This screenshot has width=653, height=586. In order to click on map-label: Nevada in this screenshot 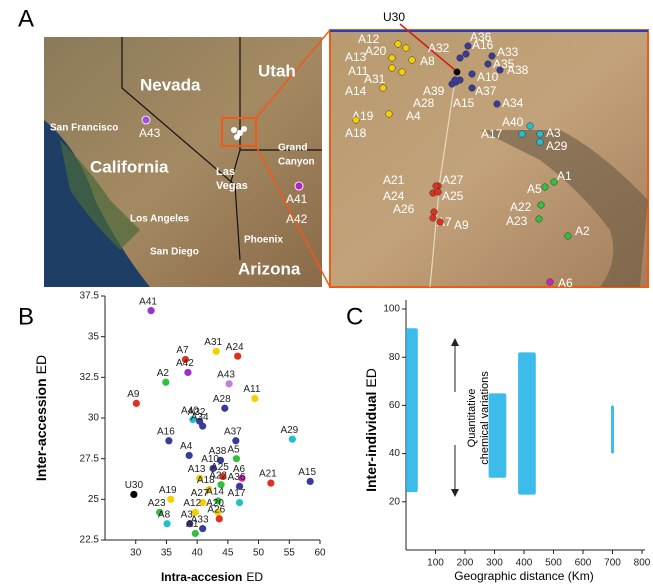, I will do `click(170, 84)`.